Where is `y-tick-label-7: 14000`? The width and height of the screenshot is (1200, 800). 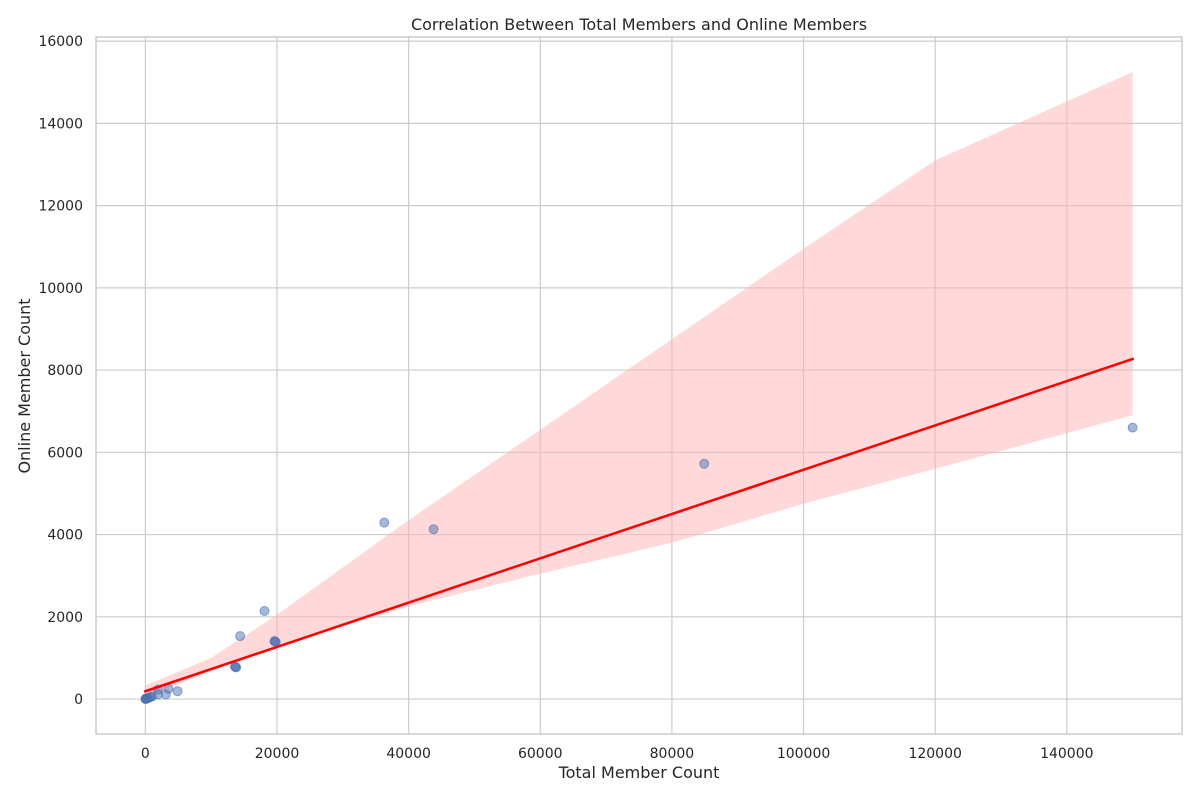
y-tick-label-7: 14000 is located at coordinates (60, 124).